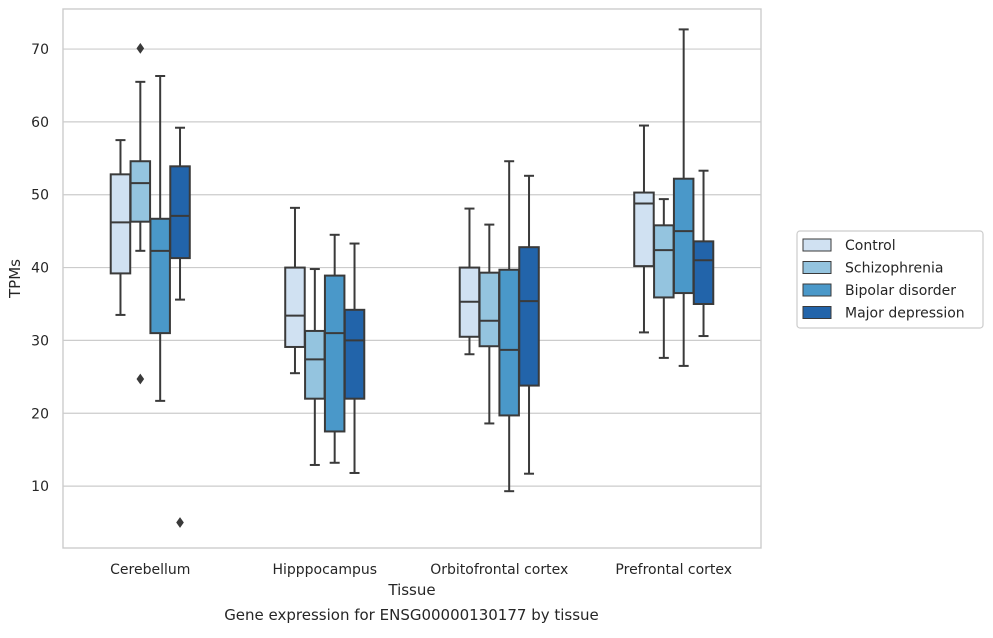 Image resolution: width=993 pixels, height=638 pixels. Describe the element at coordinates (40, 414) in the screenshot. I see `y-tick-label: 20` at that location.